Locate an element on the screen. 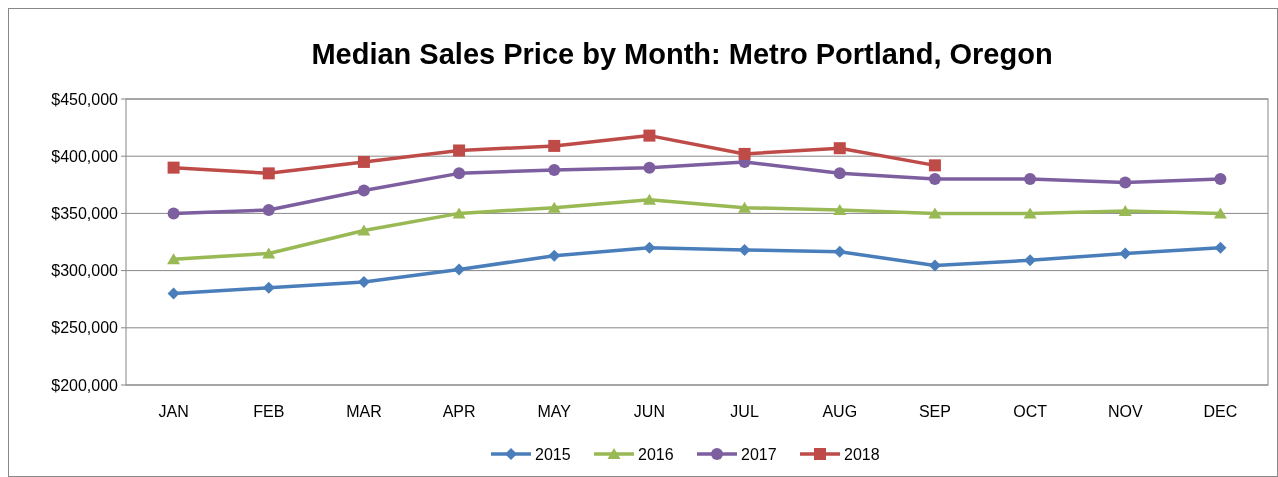 The width and height of the screenshot is (1278, 477). y-tick-label: $200,000 is located at coordinates (85, 385).